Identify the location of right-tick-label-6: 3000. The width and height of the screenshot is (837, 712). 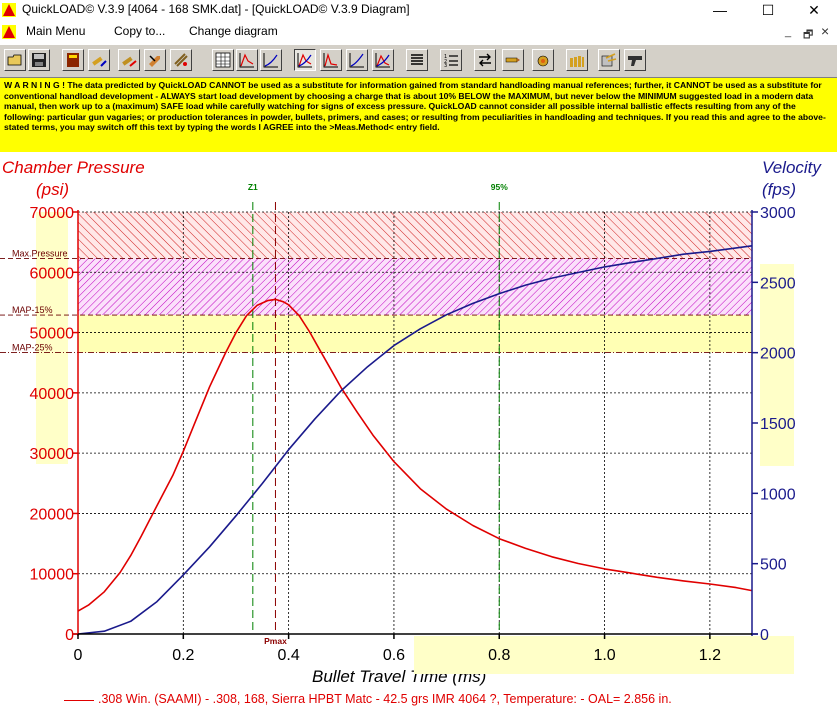
(778, 213).